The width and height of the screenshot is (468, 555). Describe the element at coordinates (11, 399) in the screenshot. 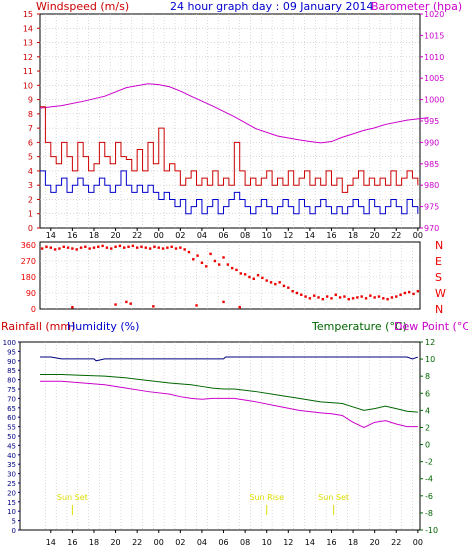

I see `humidity-tick-label: 70` at that location.